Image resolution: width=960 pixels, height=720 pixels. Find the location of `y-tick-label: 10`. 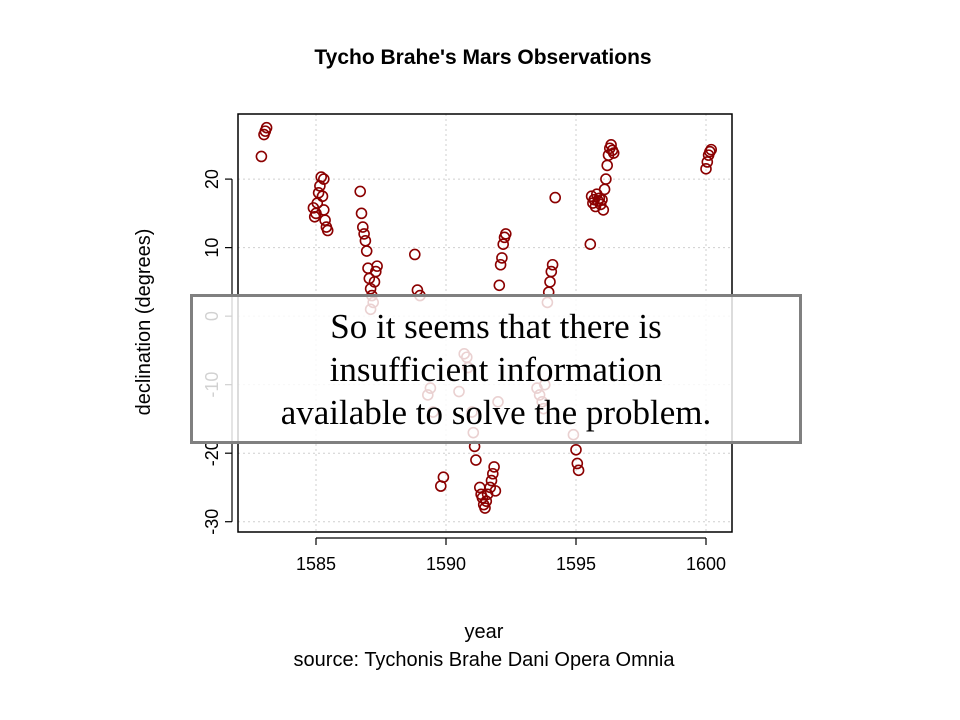

y-tick-label: 10 is located at coordinates (212, 248).